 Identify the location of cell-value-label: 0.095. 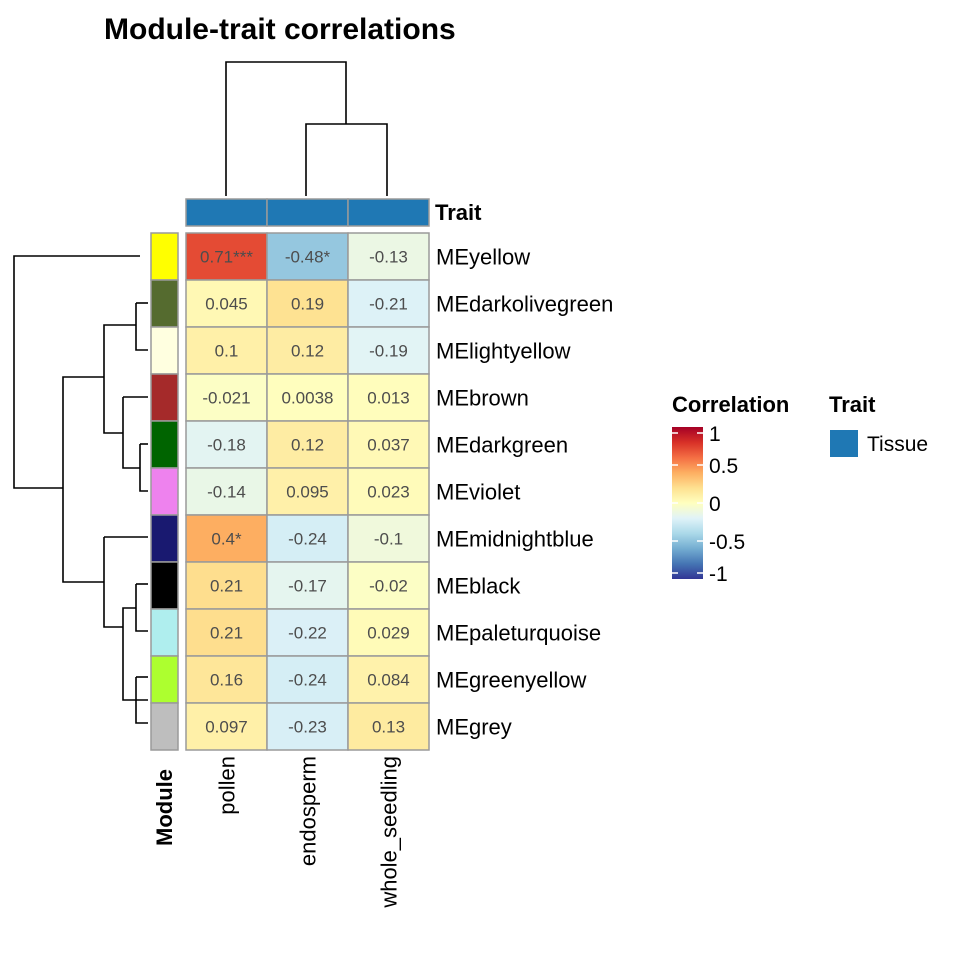
(307, 492).